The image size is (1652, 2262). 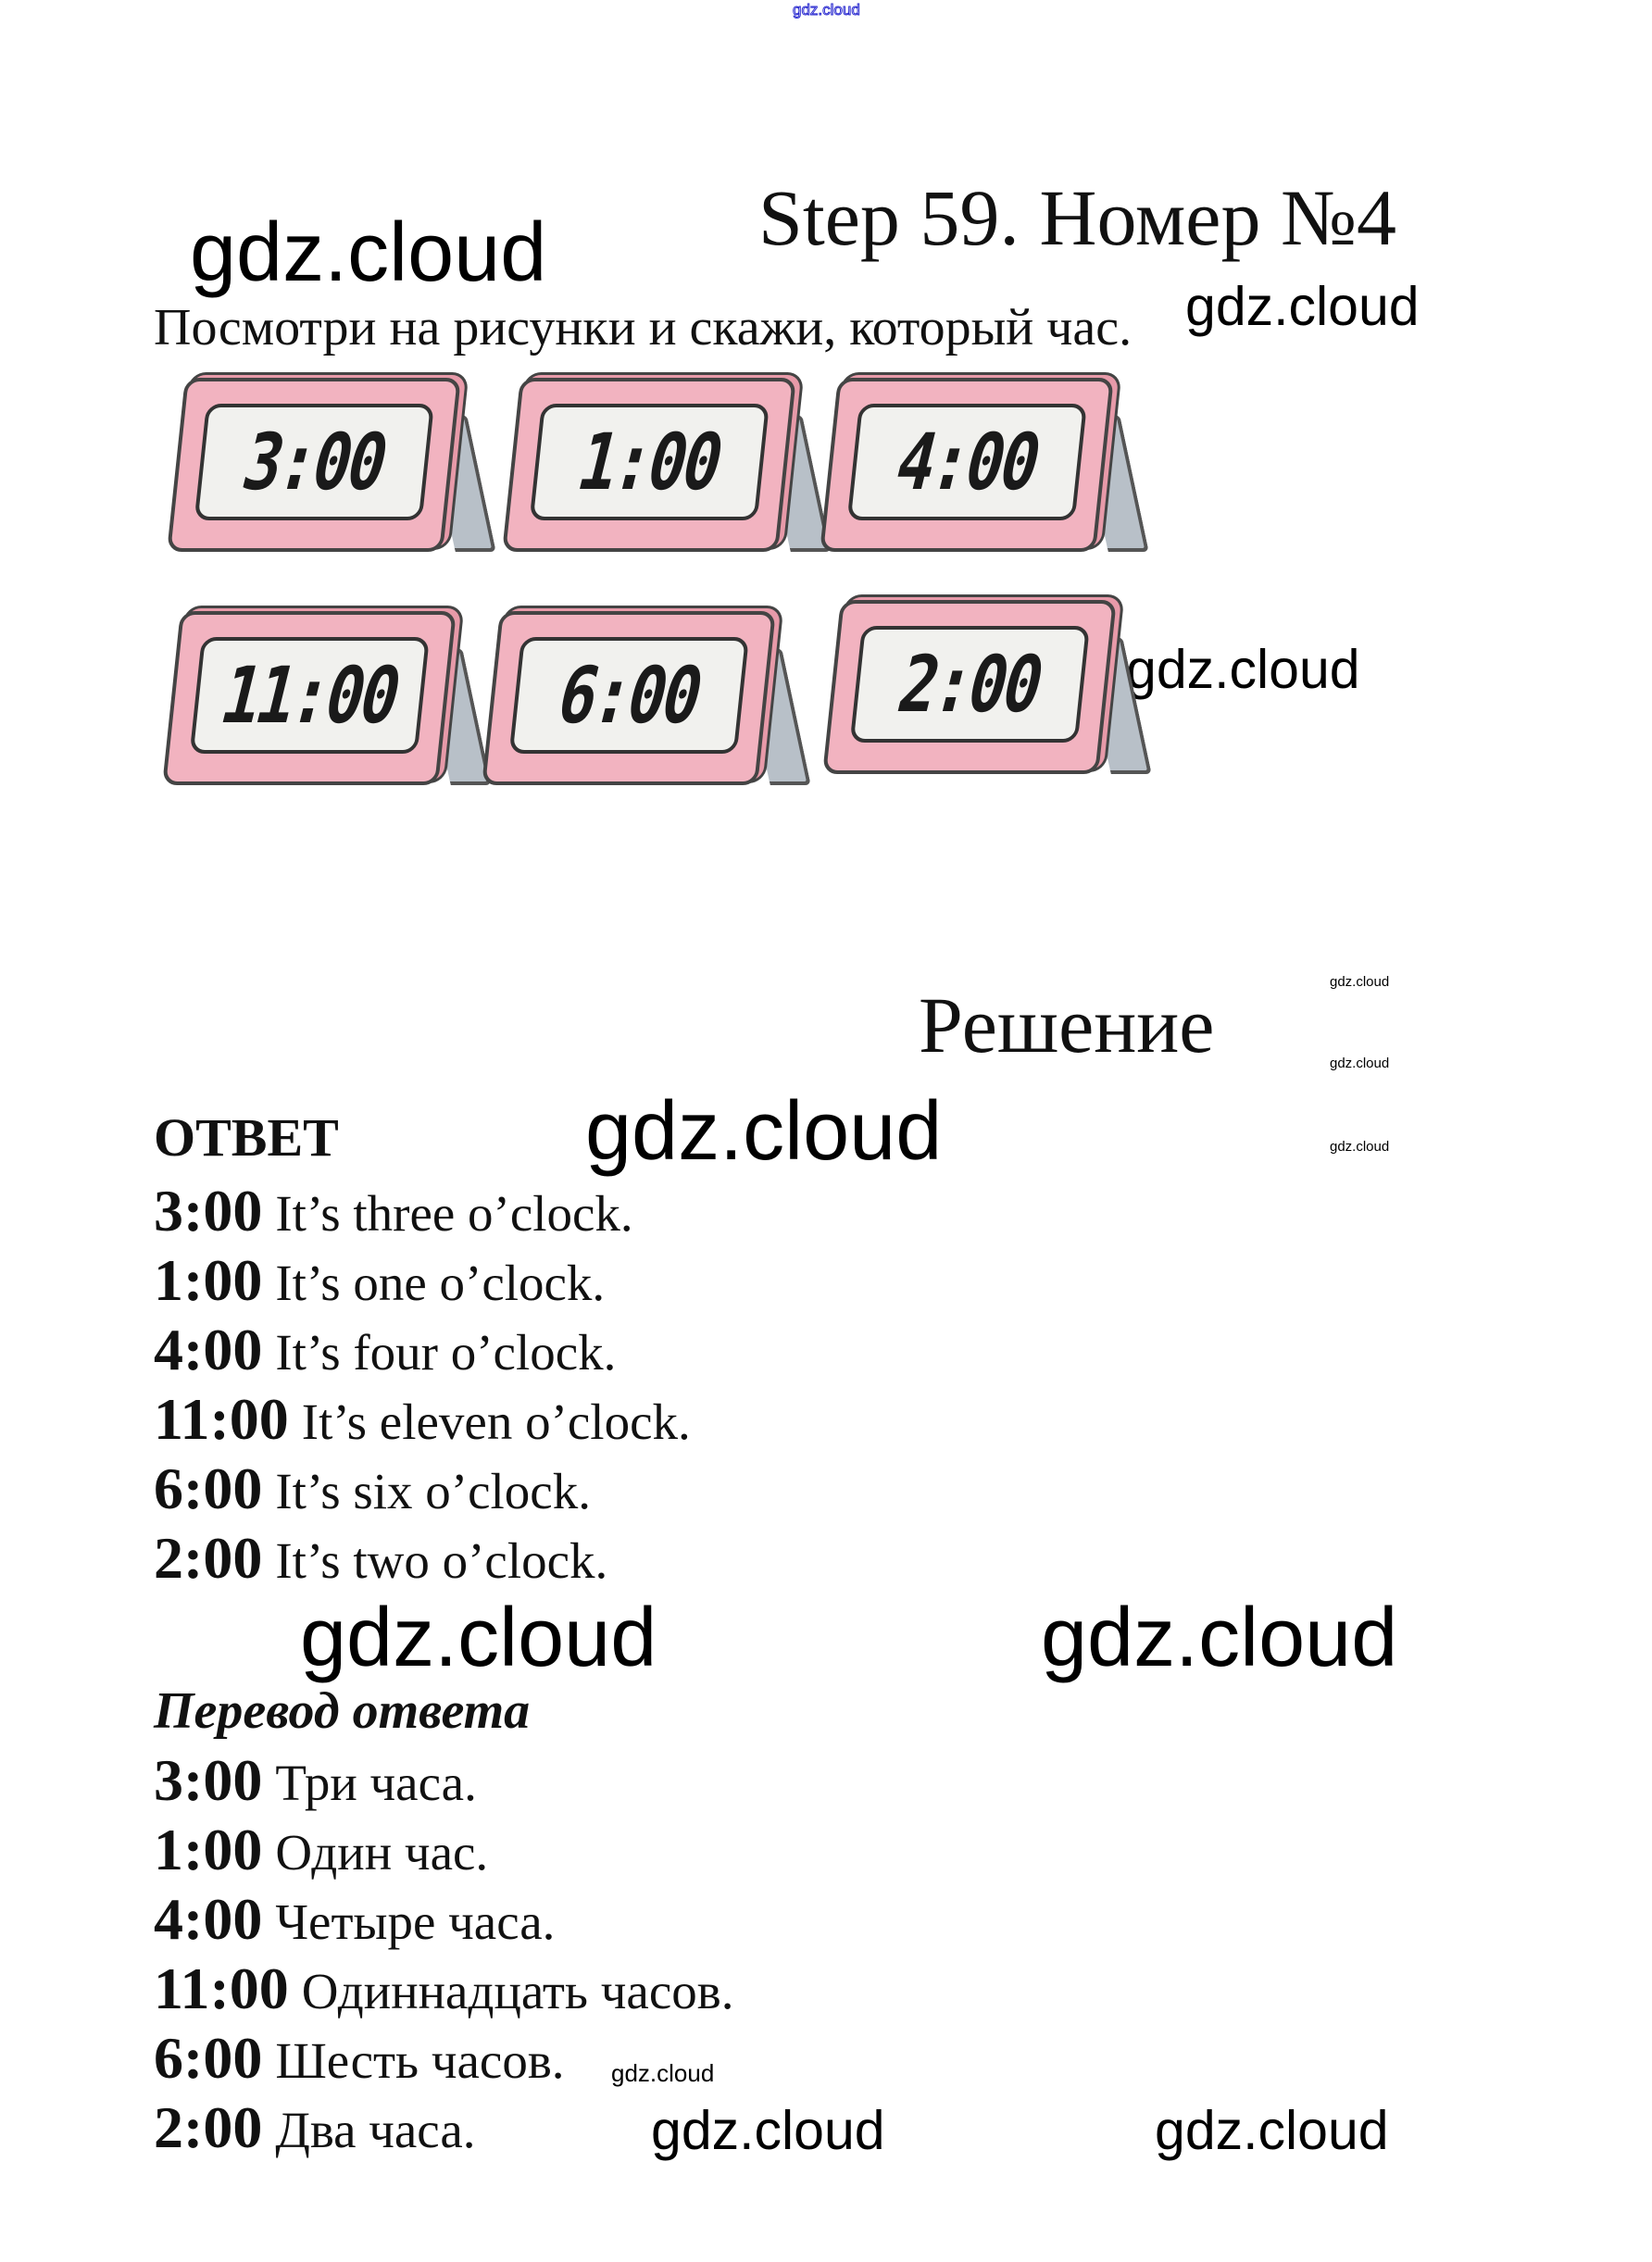 I want to click on answer-line: 4:00 It’s four o’clock., so click(x=422, y=1349).